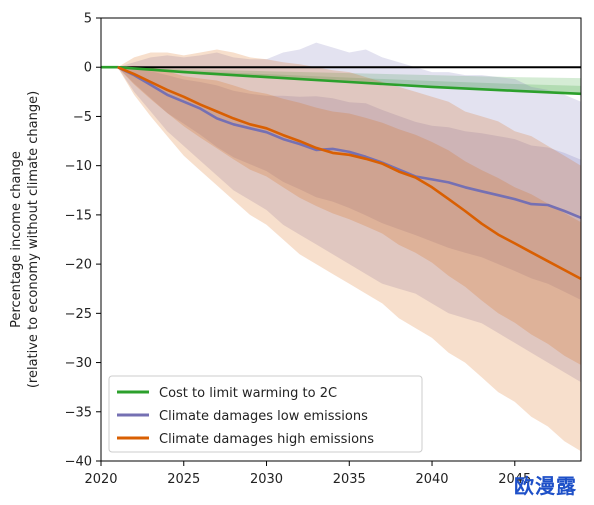 This screenshot has height=505, width=594. What do you see at coordinates (78, 265) in the screenshot?
I see `y-tick-label: −20` at bounding box center [78, 265].